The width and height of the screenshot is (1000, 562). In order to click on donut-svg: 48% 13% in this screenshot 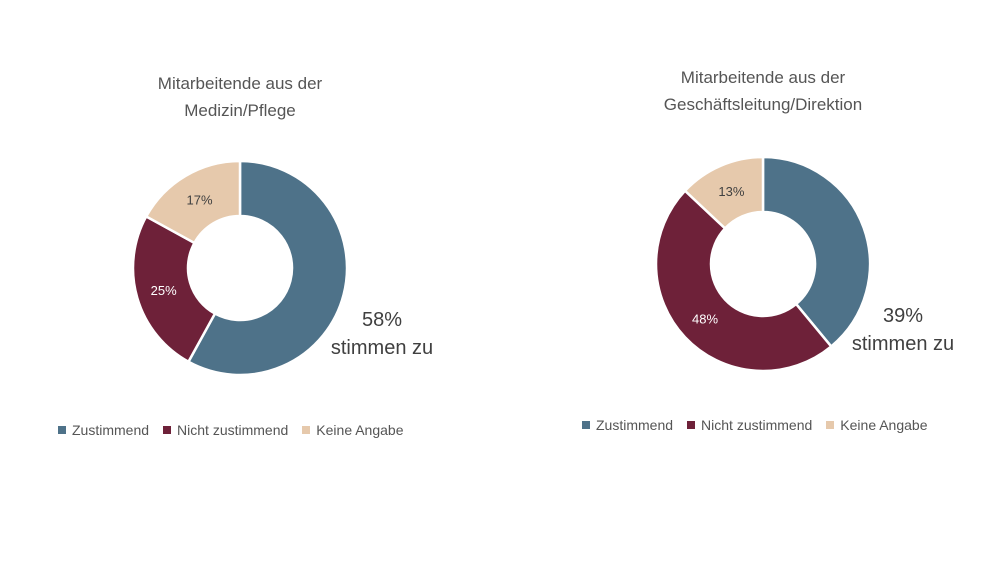, I will do `click(763, 264)`.